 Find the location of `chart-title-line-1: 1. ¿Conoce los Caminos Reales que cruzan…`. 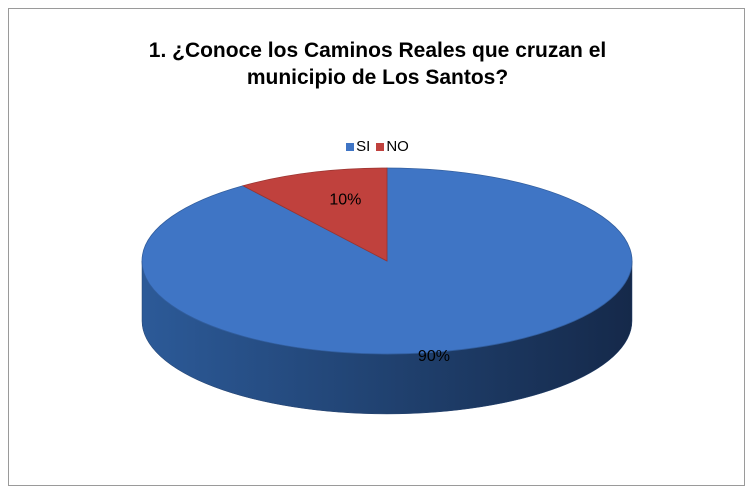

chart-title-line-1: 1. ¿Conoce los Caminos Reales que cruzan… is located at coordinates (377, 50).